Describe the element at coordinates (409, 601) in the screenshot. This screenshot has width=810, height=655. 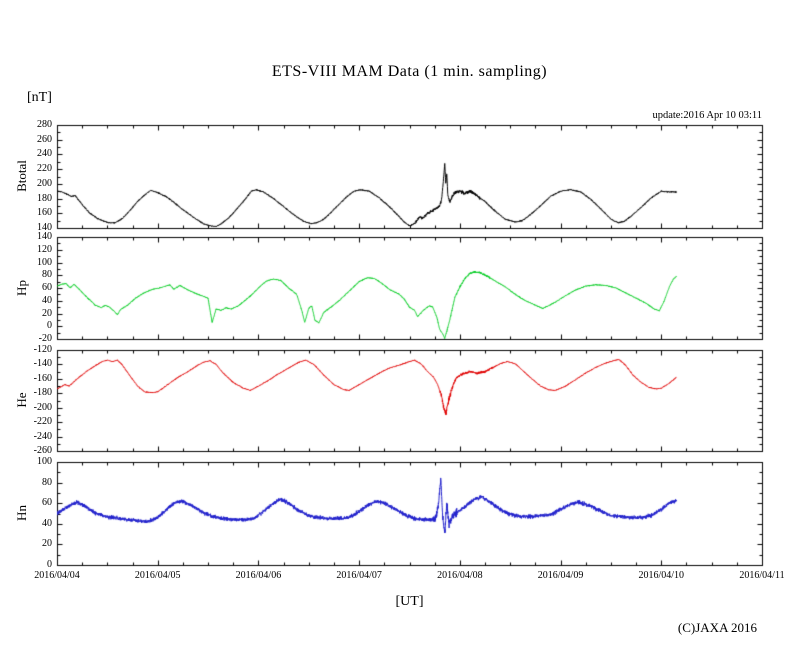
I see `x-axis-label: [UT]` at that location.